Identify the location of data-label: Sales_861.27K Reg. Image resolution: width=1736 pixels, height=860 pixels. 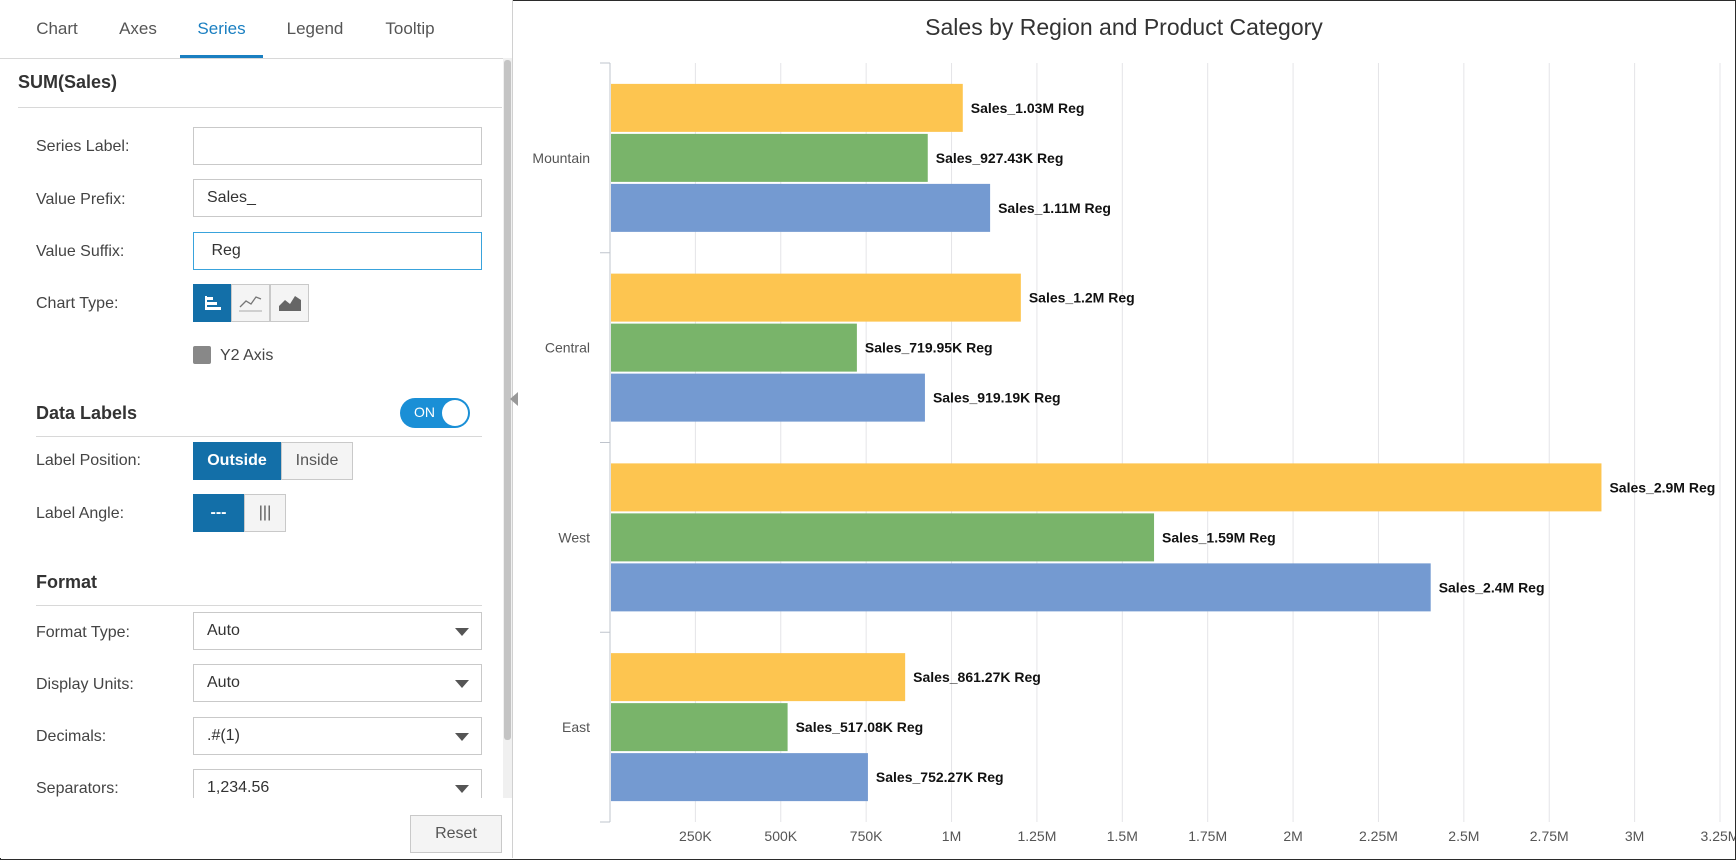
(977, 677).